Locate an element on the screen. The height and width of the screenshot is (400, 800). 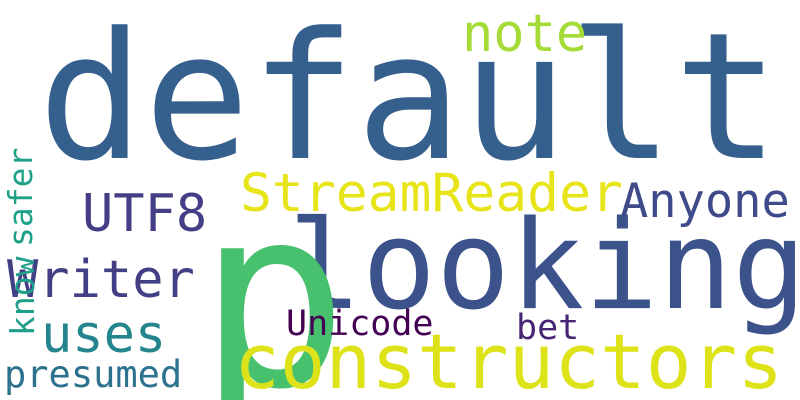
word-note: note is located at coordinates (525, 34).